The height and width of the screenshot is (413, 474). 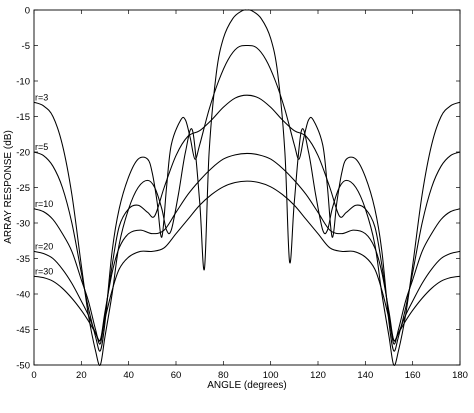 I want to click on x-tick-label: 20, so click(x=81, y=375).